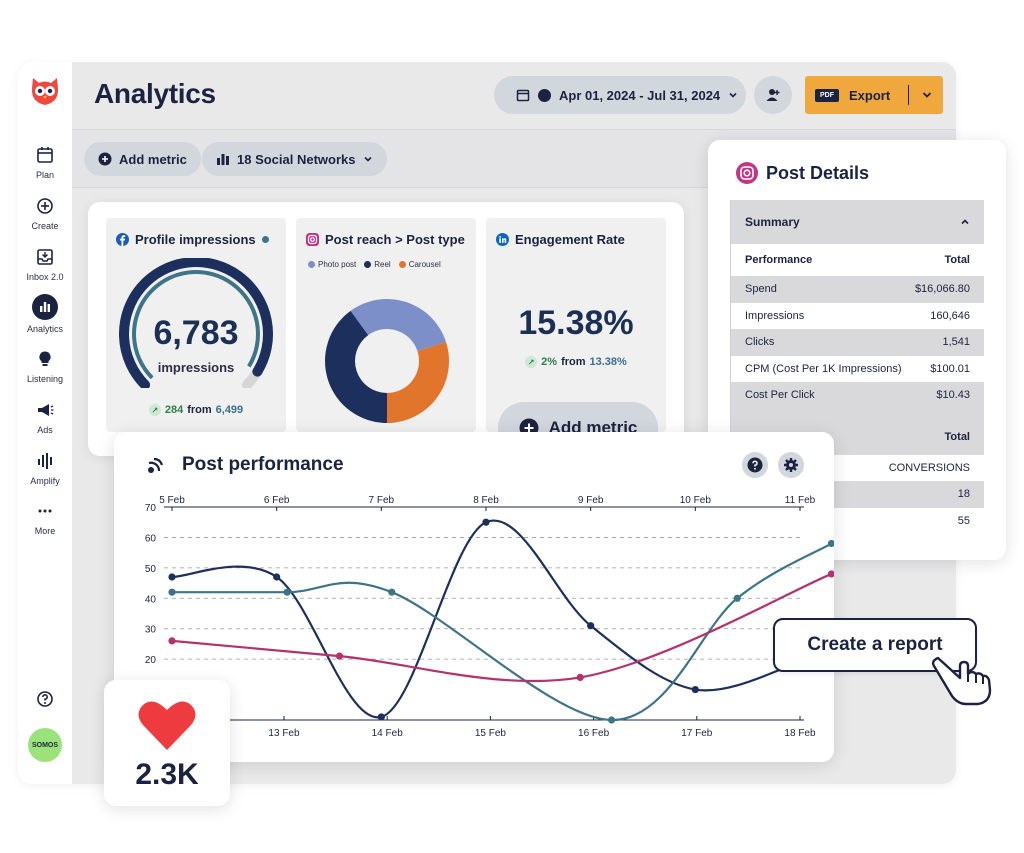  What do you see at coordinates (45, 699) in the screenshot?
I see `help-icon` at bounding box center [45, 699].